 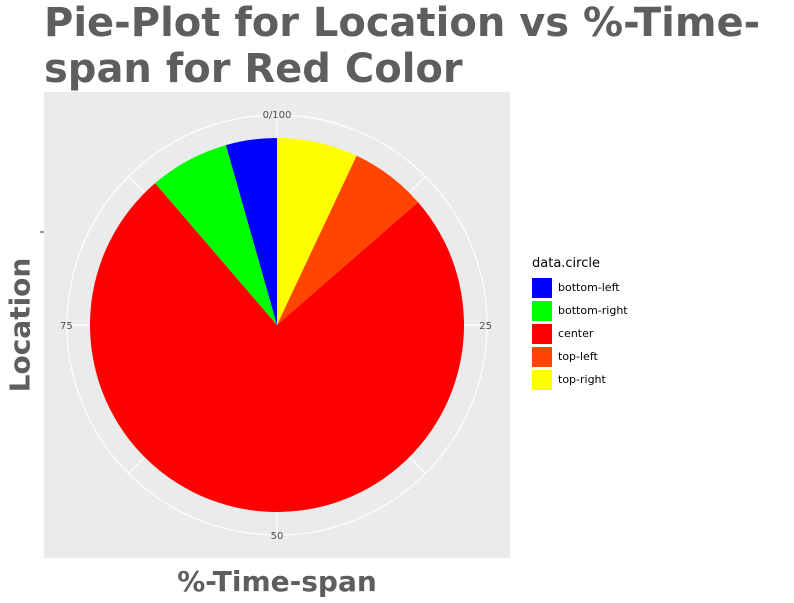 I want to click on angle-tick-label: 0/100, so click(x=277, y=115).